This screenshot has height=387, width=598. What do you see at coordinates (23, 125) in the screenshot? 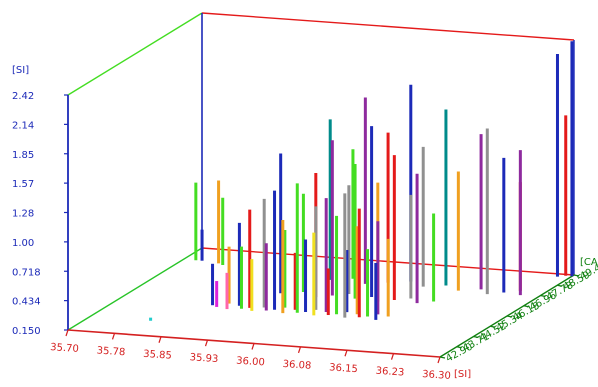
I see `y-tick-label: 2.14` at bounding box center [23, 125].